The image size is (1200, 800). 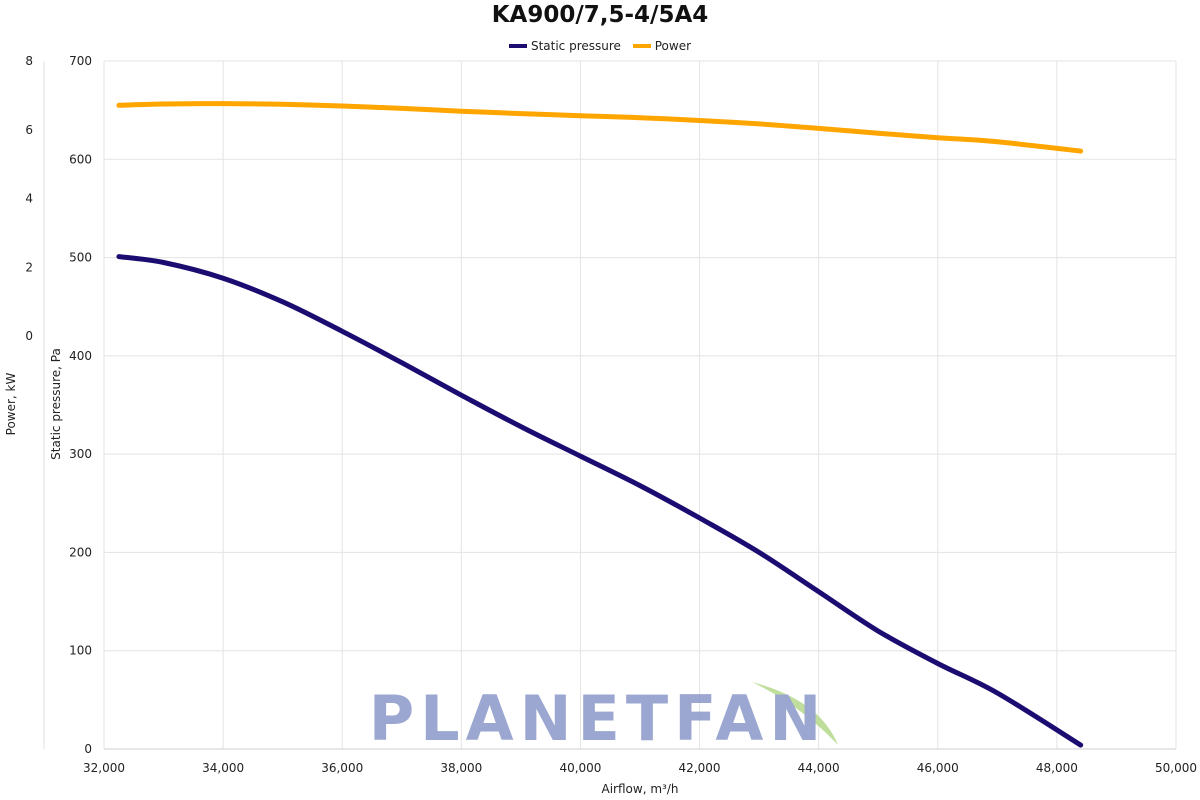 I want to click on y-axis-title-static-pressure: Static pressure, Pa, so click(x=56, y=404).